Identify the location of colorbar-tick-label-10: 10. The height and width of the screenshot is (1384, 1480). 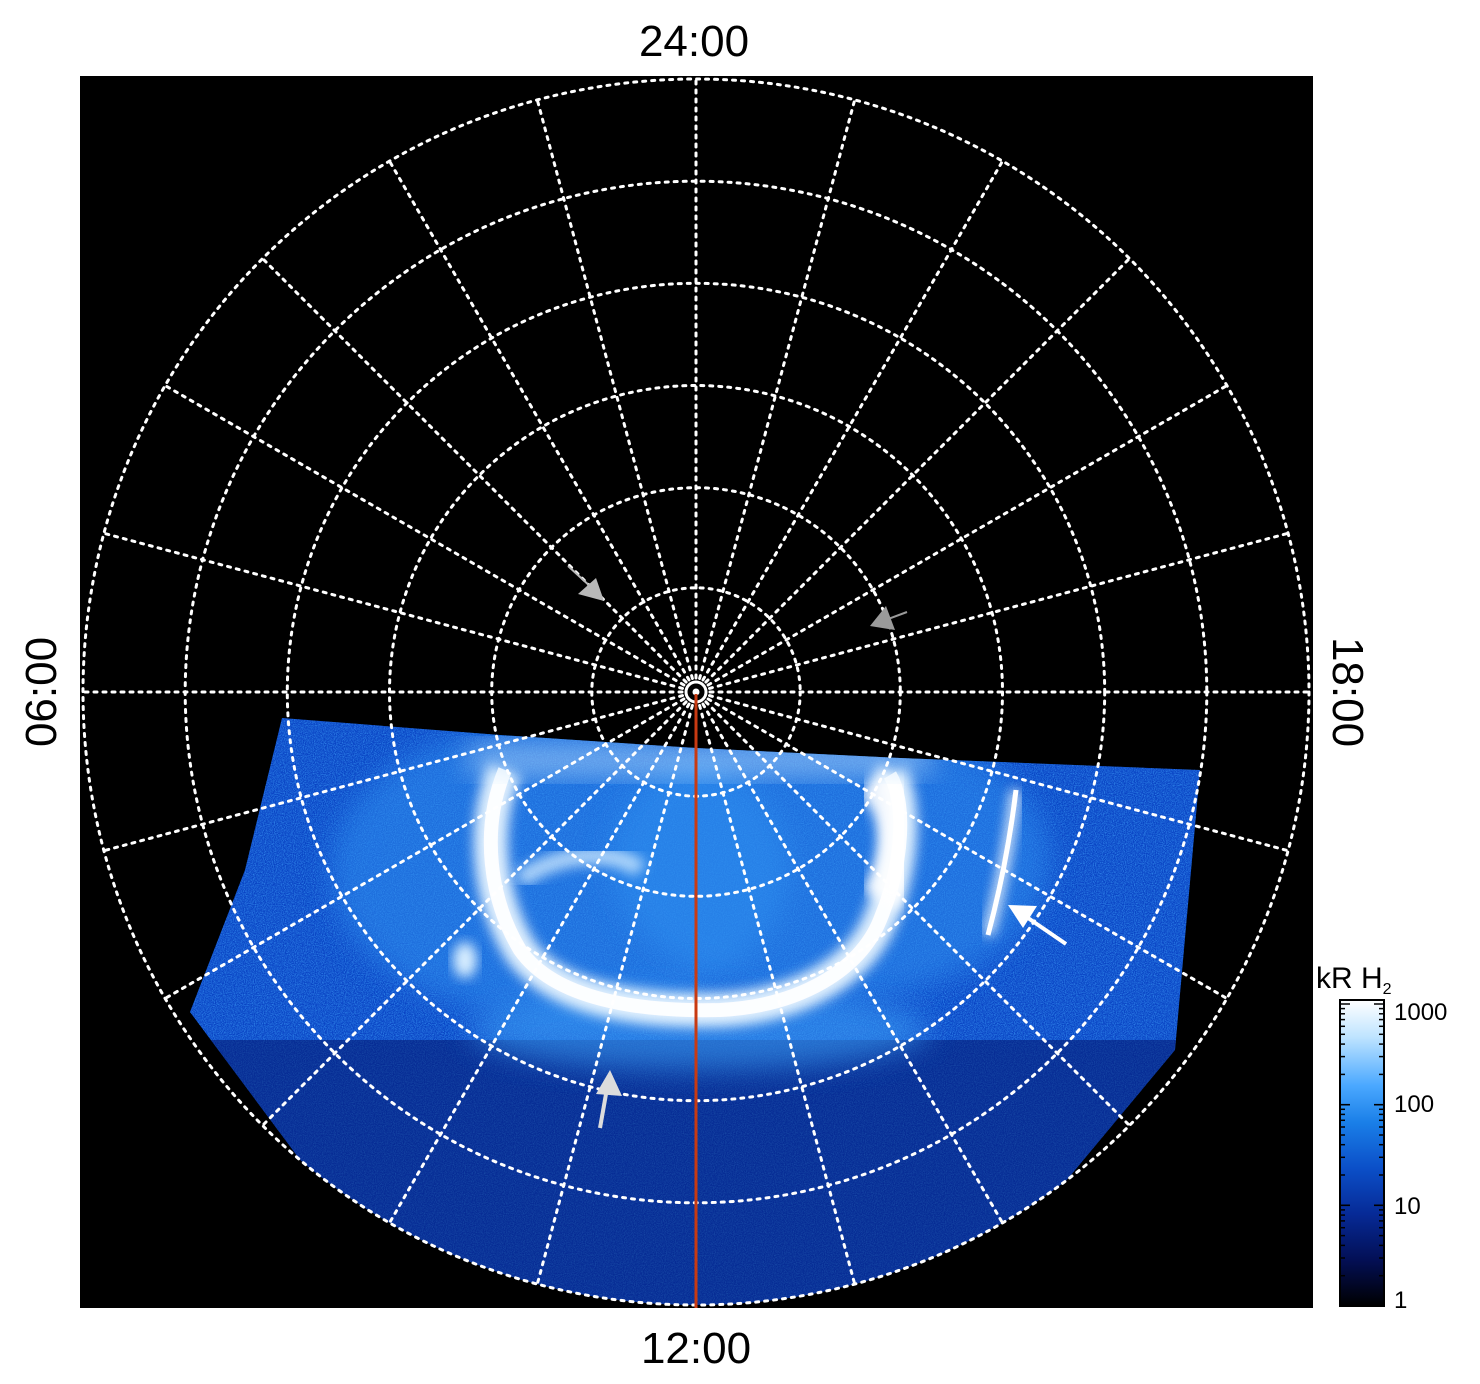
(1407, 1206).